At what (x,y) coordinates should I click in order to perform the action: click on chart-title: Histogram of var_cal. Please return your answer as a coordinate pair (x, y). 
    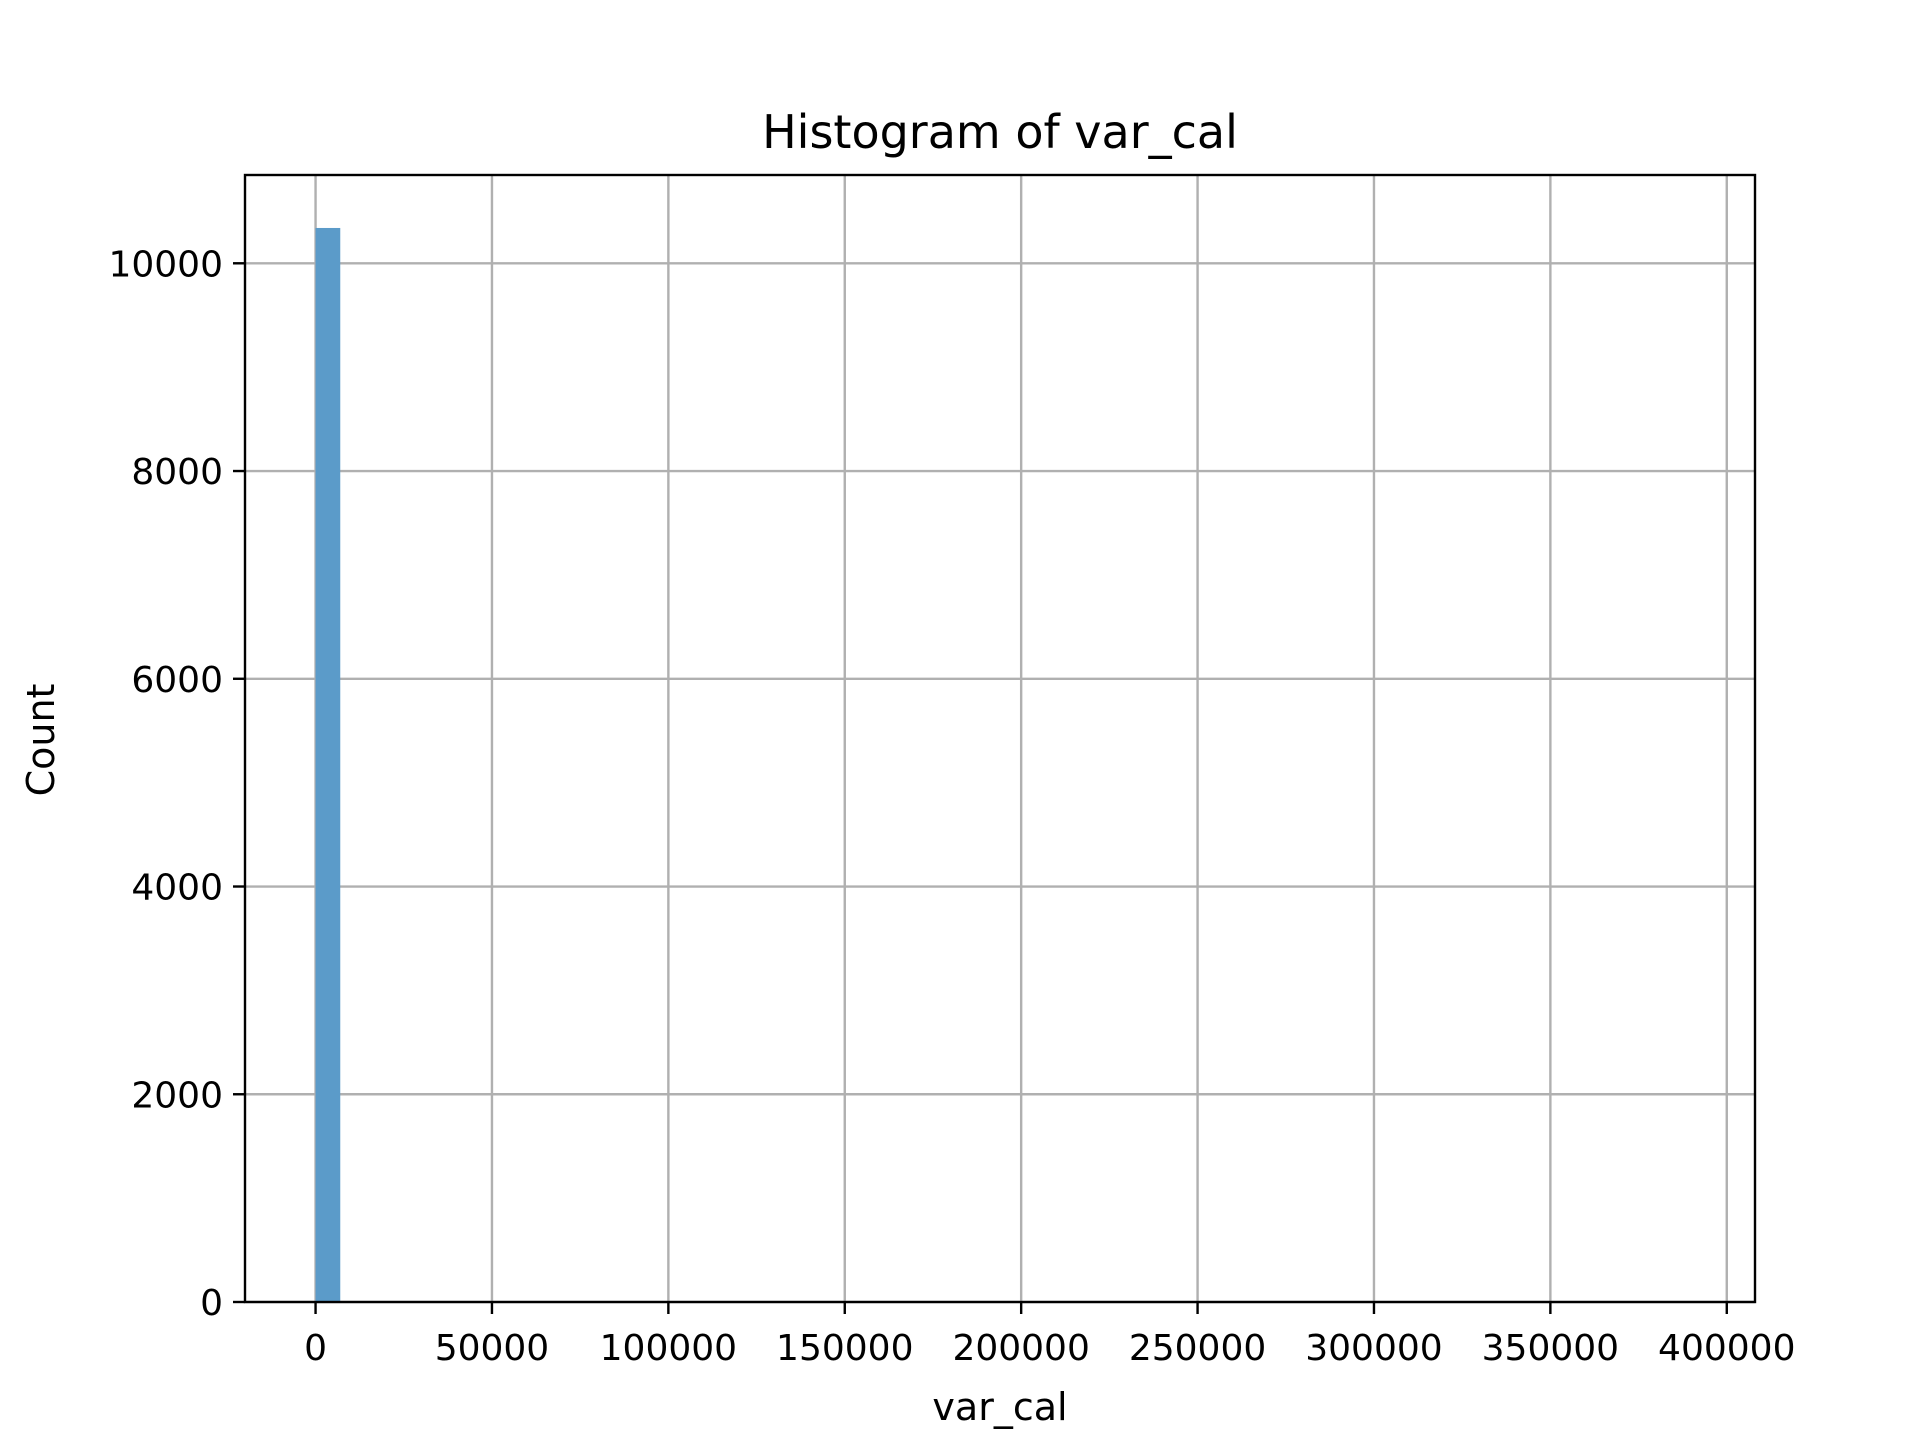
    Looking at the image, I should click on (1000, 132).